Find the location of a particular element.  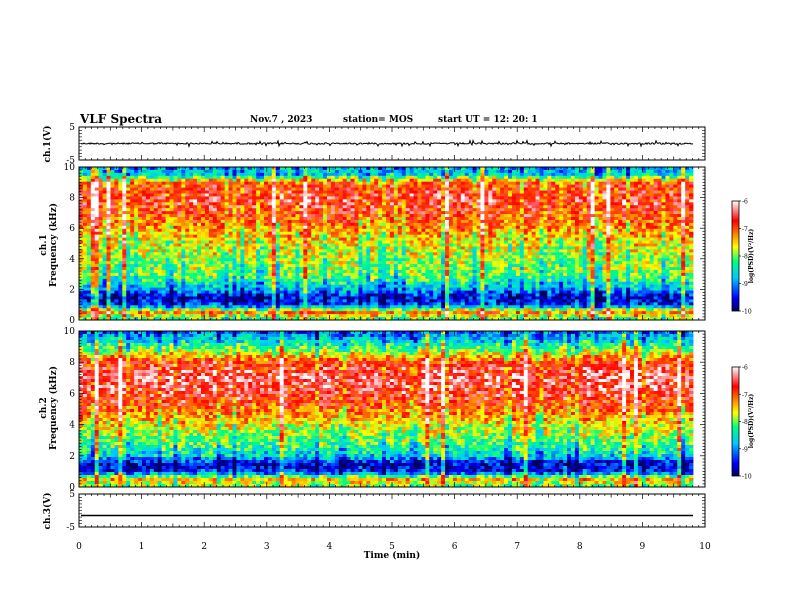

plot-title: VLF Spectra is located at coordinates (121, 119).